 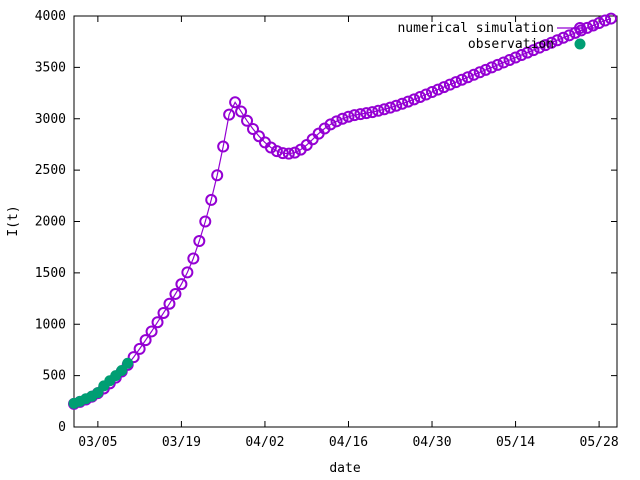 I want to click on x-tick-label: 03/19, so click(x=181, y=442).